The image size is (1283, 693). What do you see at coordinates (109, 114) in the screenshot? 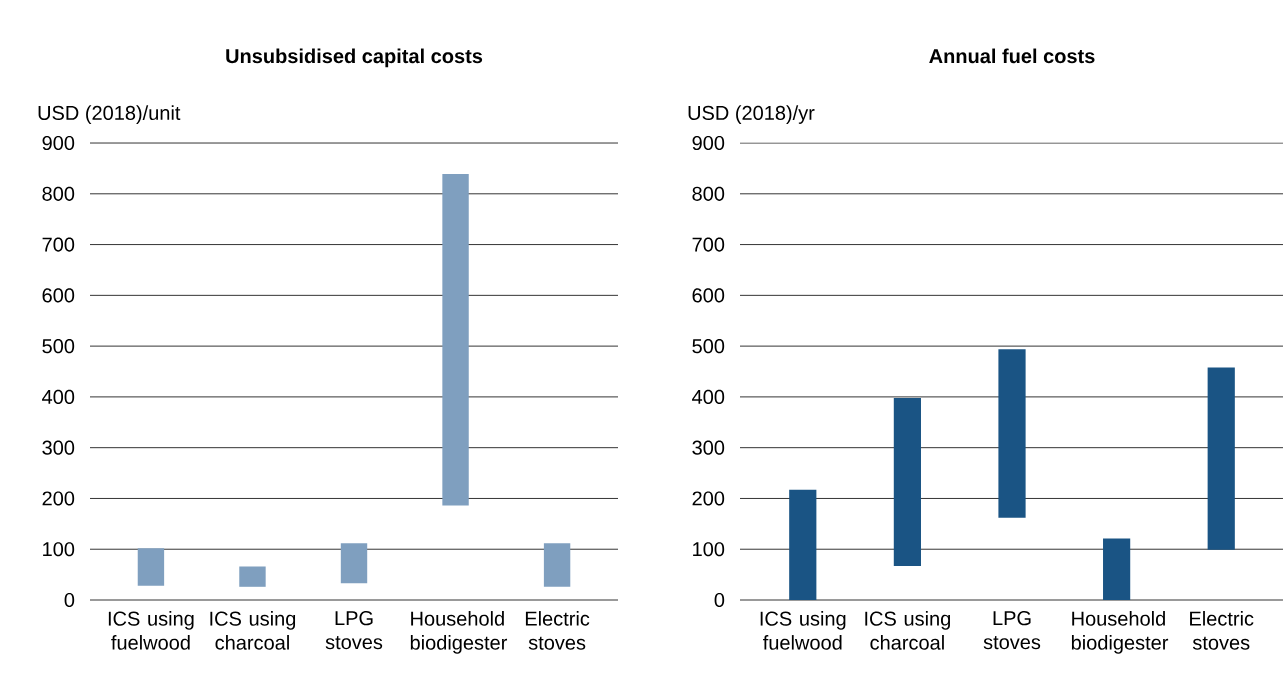
I see `y-axis-title: USD (2018)/unit` at bounding box center [109, 114].